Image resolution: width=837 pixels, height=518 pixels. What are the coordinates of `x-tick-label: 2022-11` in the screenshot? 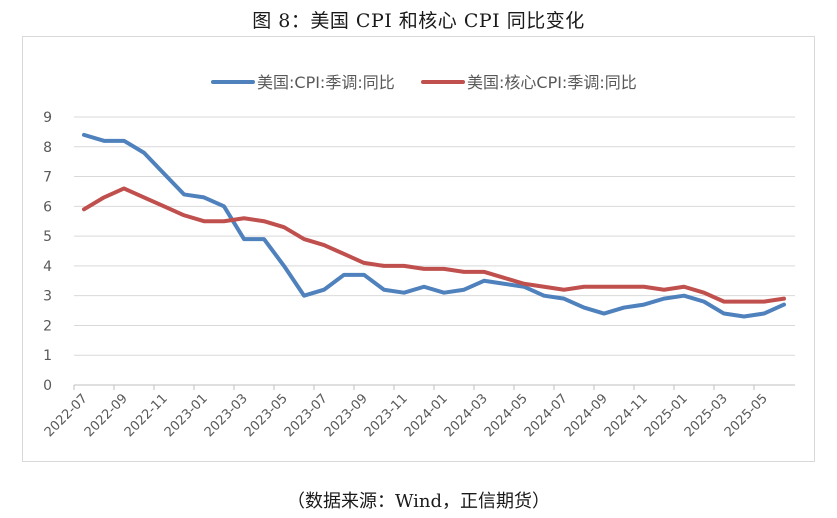 It's located at (146, 415).